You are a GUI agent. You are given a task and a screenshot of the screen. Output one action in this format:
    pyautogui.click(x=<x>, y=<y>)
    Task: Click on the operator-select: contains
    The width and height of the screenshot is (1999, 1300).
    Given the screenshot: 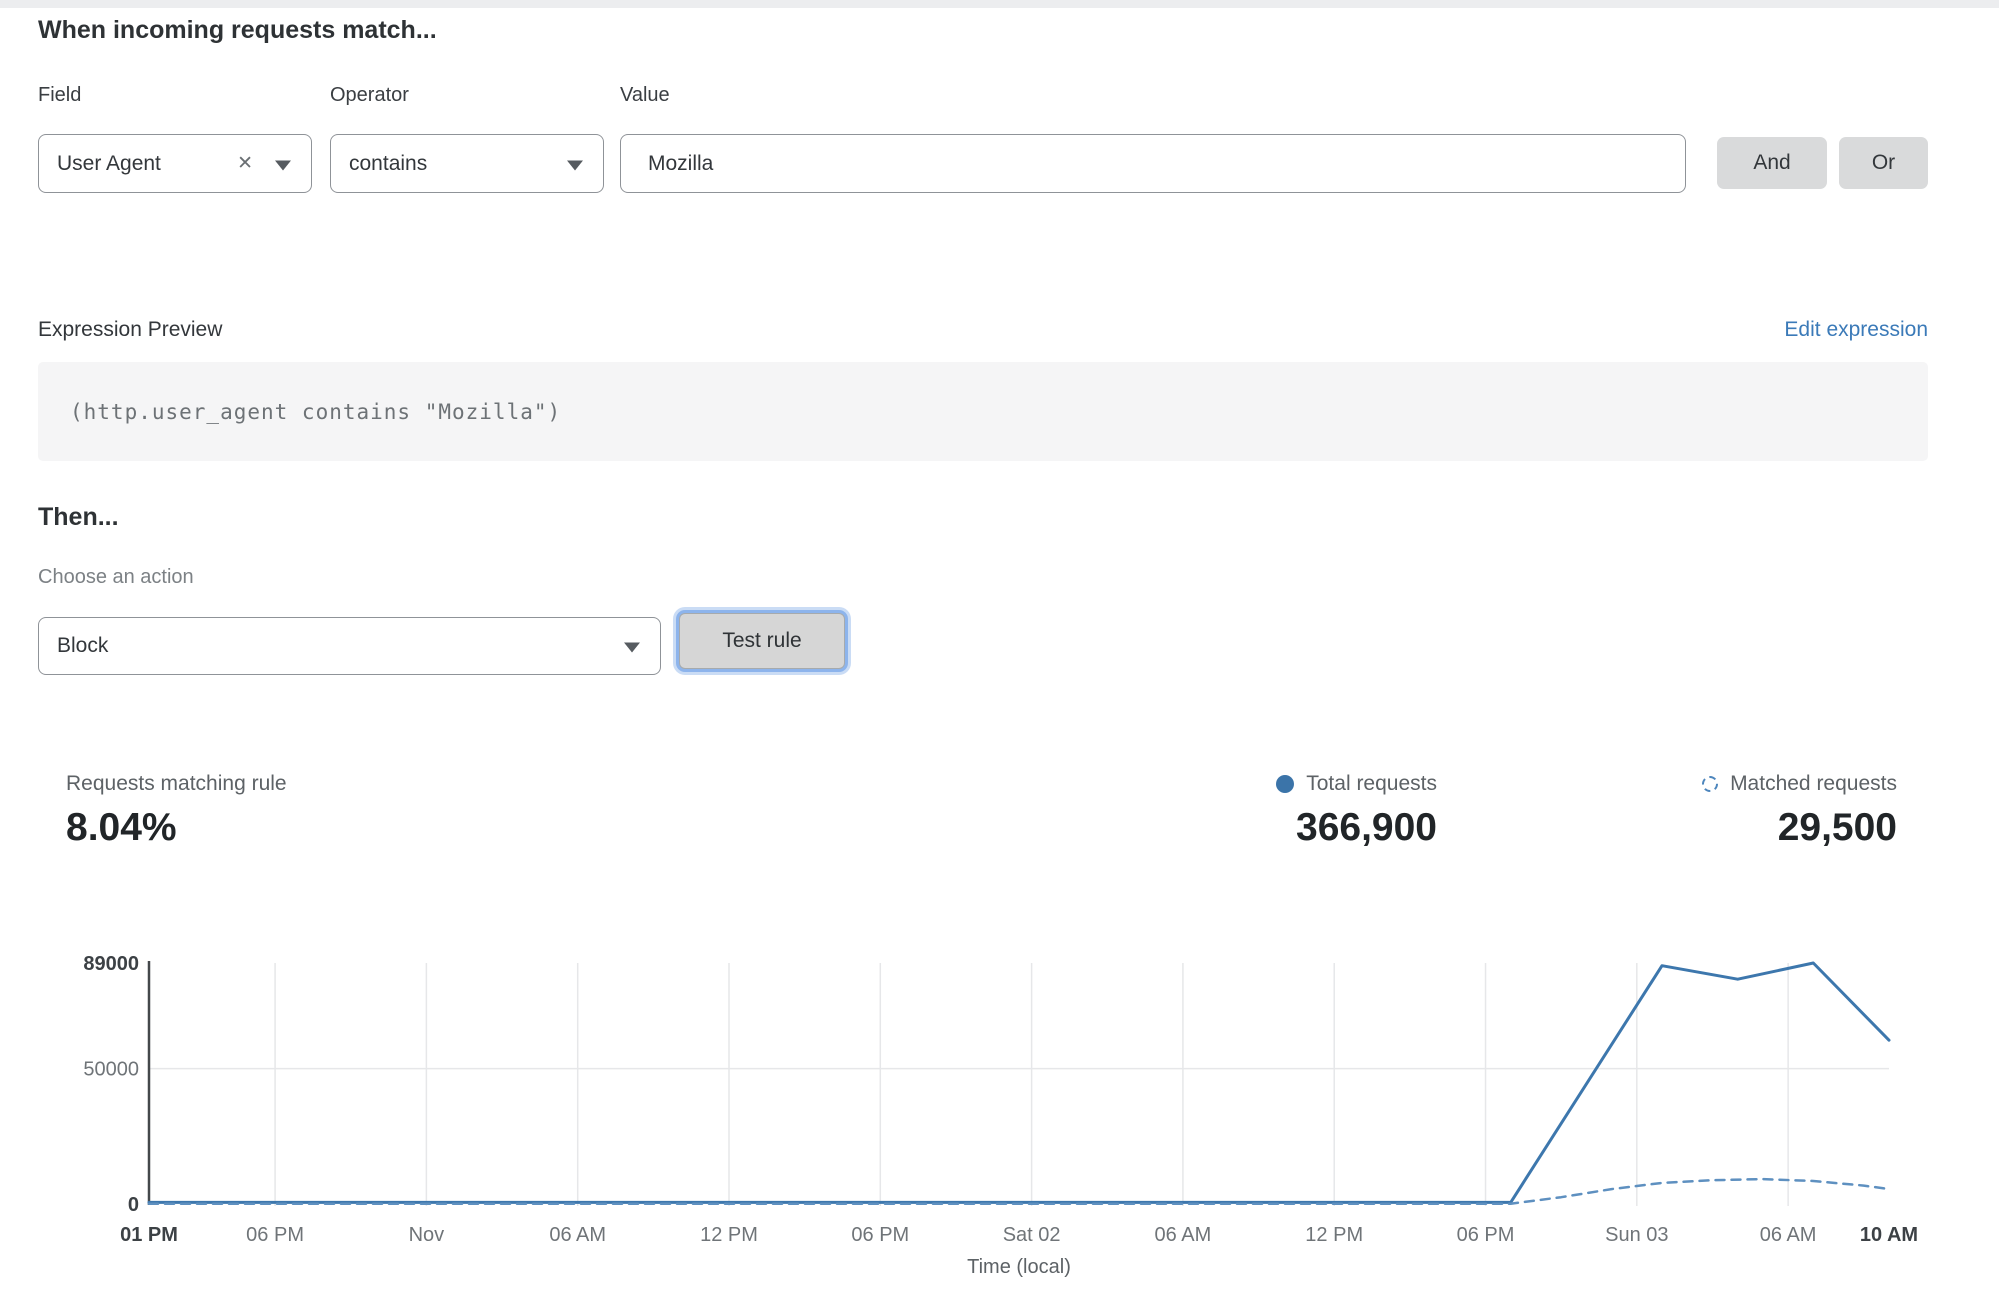 What is the action you would take?
    pyautogui.click(x=467, y=163)
    